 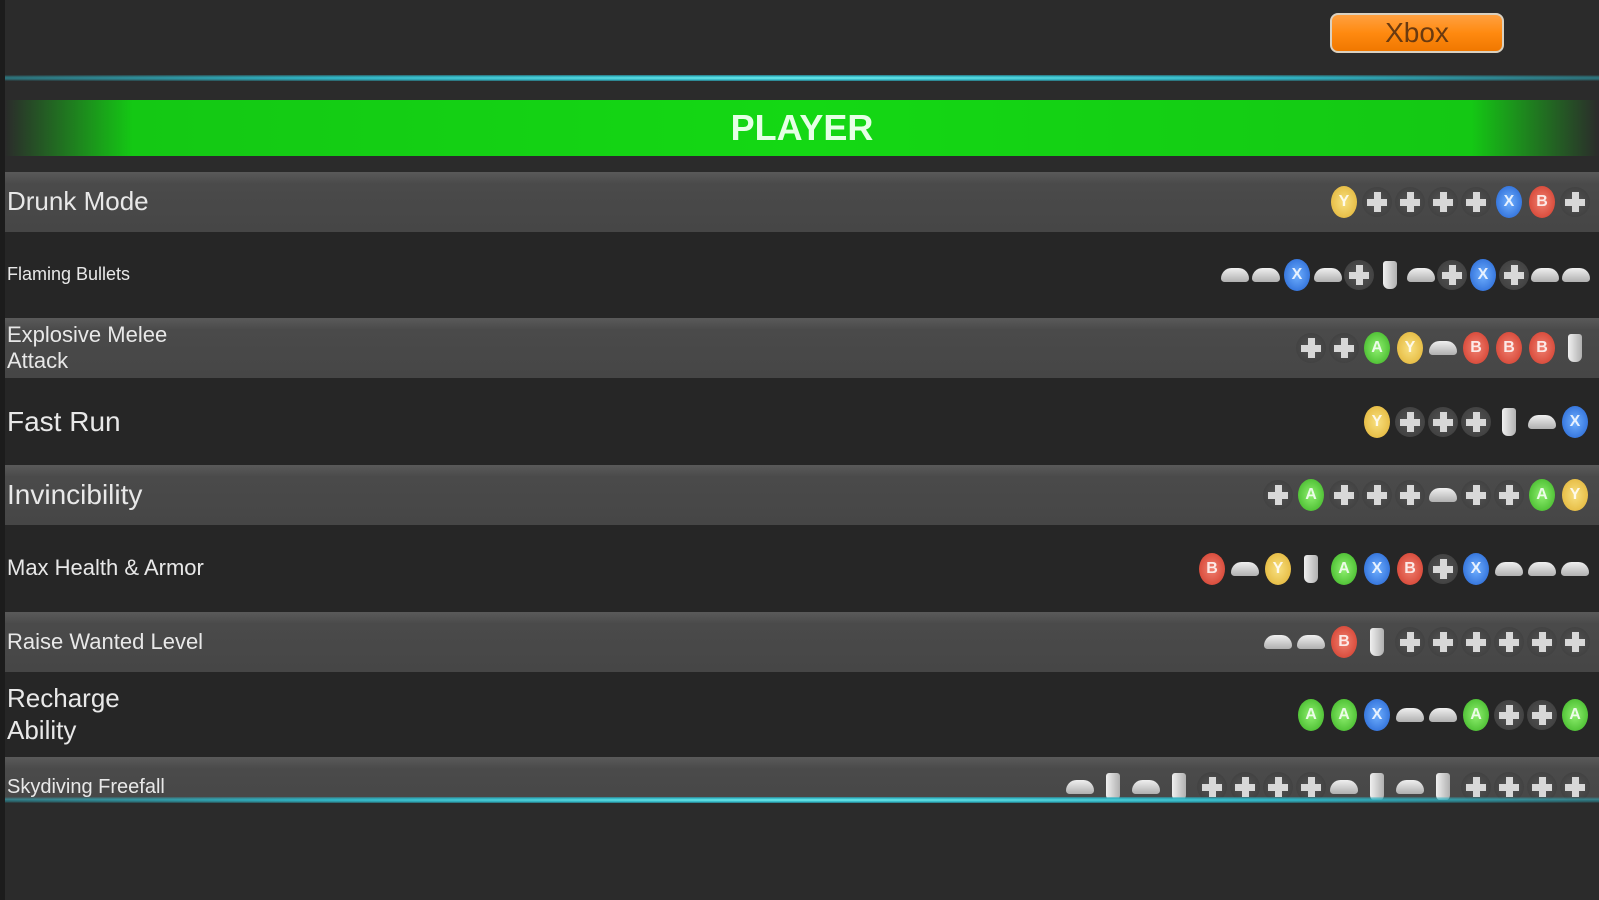 I want to click on cheat-name: Flaming Bullets, so click(x=69, y=274).